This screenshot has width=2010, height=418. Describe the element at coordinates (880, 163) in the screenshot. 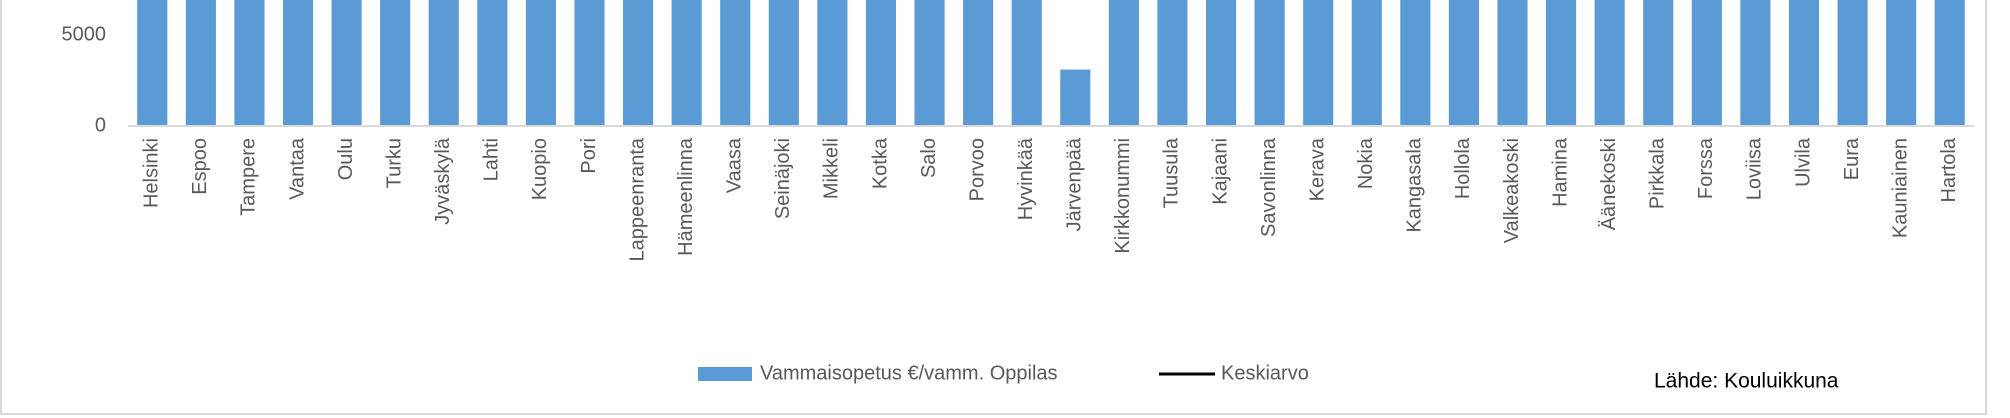

I see `x-tick-label: Kotka` at that location.